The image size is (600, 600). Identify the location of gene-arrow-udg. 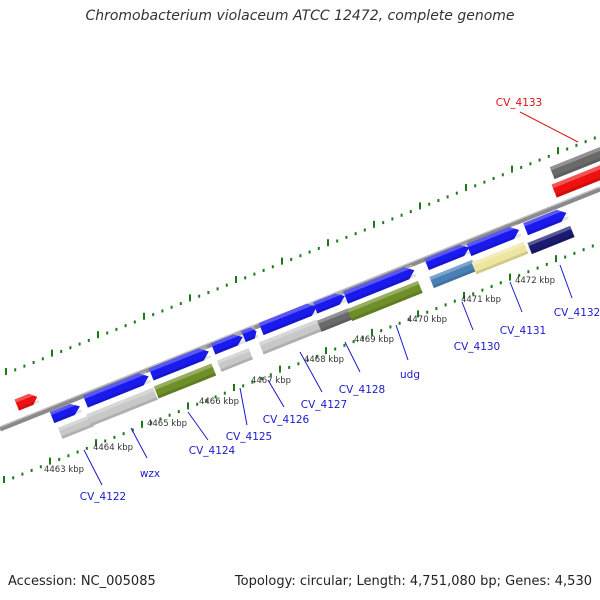
(380, 284).